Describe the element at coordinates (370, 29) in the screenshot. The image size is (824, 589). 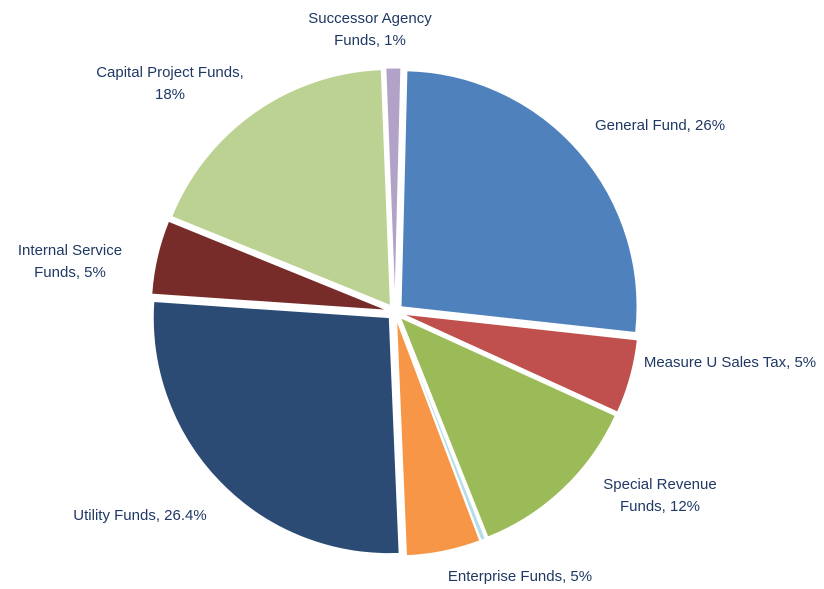
I see `slice-label: Successor Agency Funds, 1%` at that location.